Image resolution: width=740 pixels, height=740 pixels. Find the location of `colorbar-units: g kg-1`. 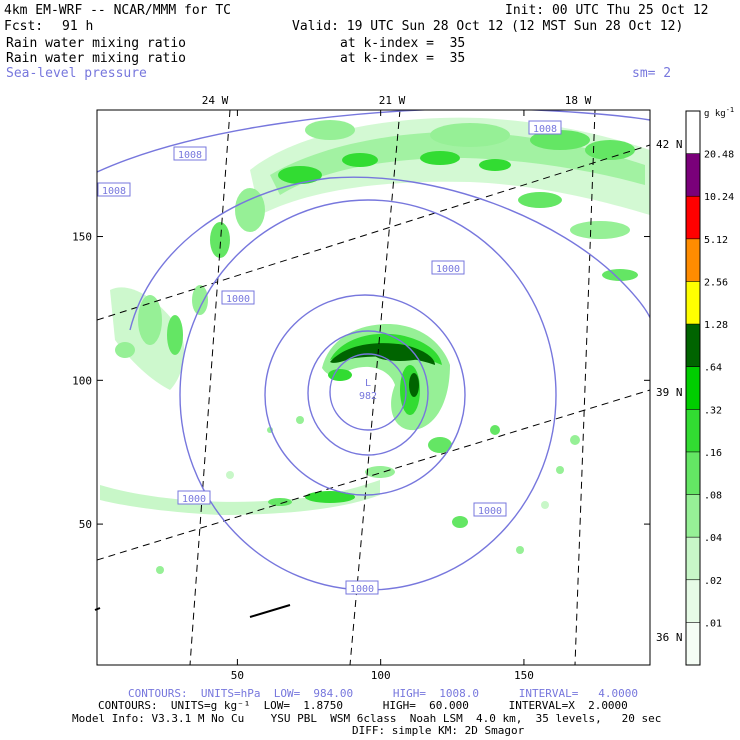

colorbar-units: g kg-1 is located at coordinates (719, 112).